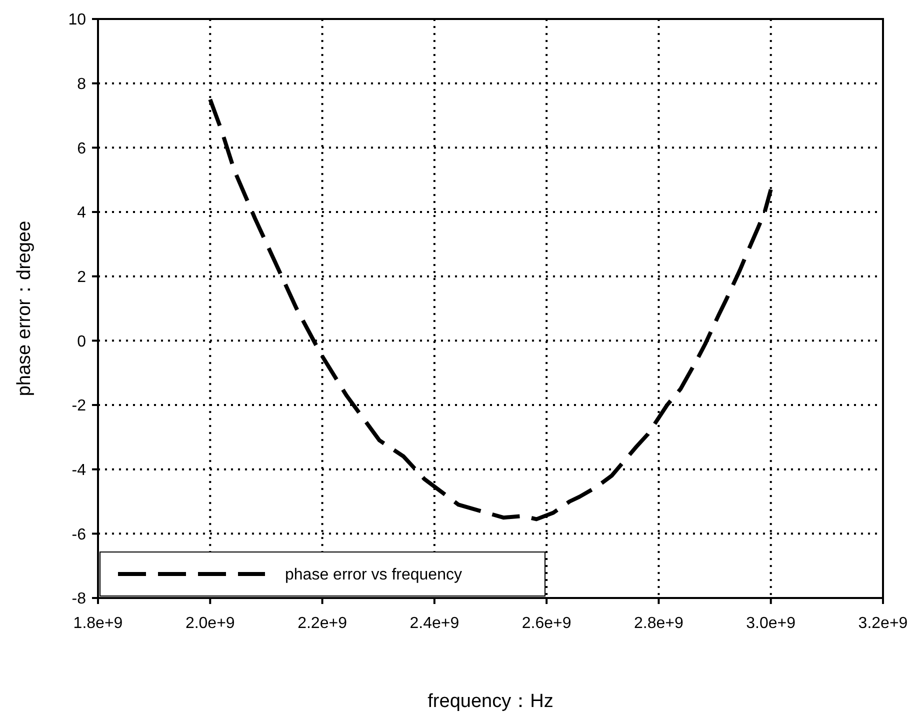 Image resolution: width=923 pixels, height=727 pixels. I want to click on y-tick-label: -2, so click(79, 406).